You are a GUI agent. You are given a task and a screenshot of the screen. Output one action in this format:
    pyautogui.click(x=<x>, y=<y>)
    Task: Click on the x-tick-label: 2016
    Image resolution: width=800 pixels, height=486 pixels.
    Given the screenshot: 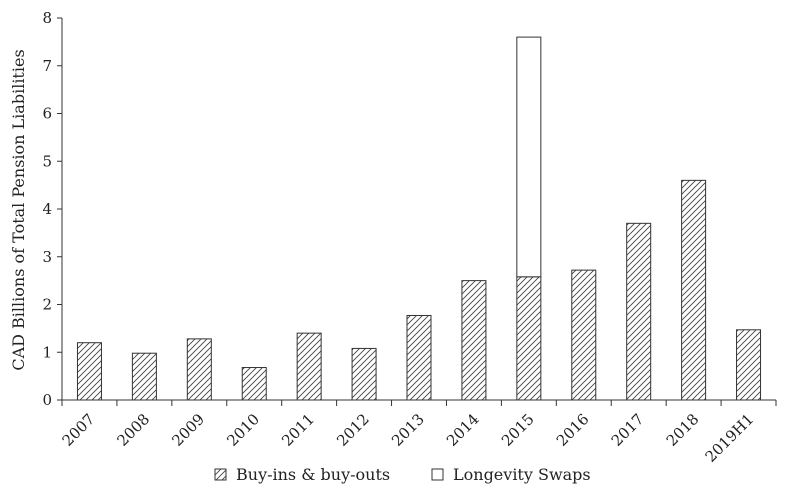 What is the action you would take?
    pyautogui.click(x=573, y=430)
    